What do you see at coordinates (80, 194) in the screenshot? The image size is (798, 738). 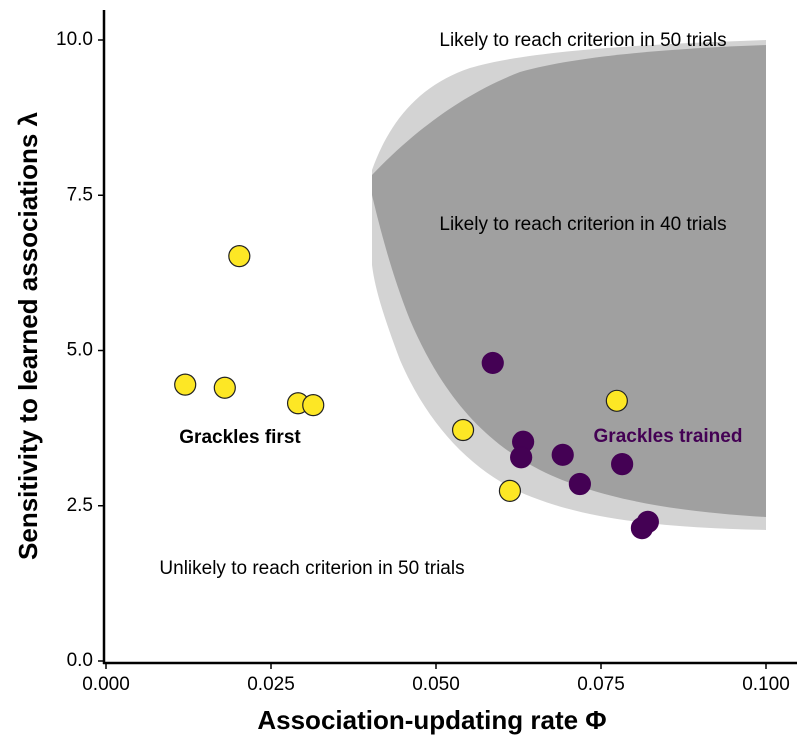 I see `y-tick-label: 7.5` at bounding box center [80, 194].